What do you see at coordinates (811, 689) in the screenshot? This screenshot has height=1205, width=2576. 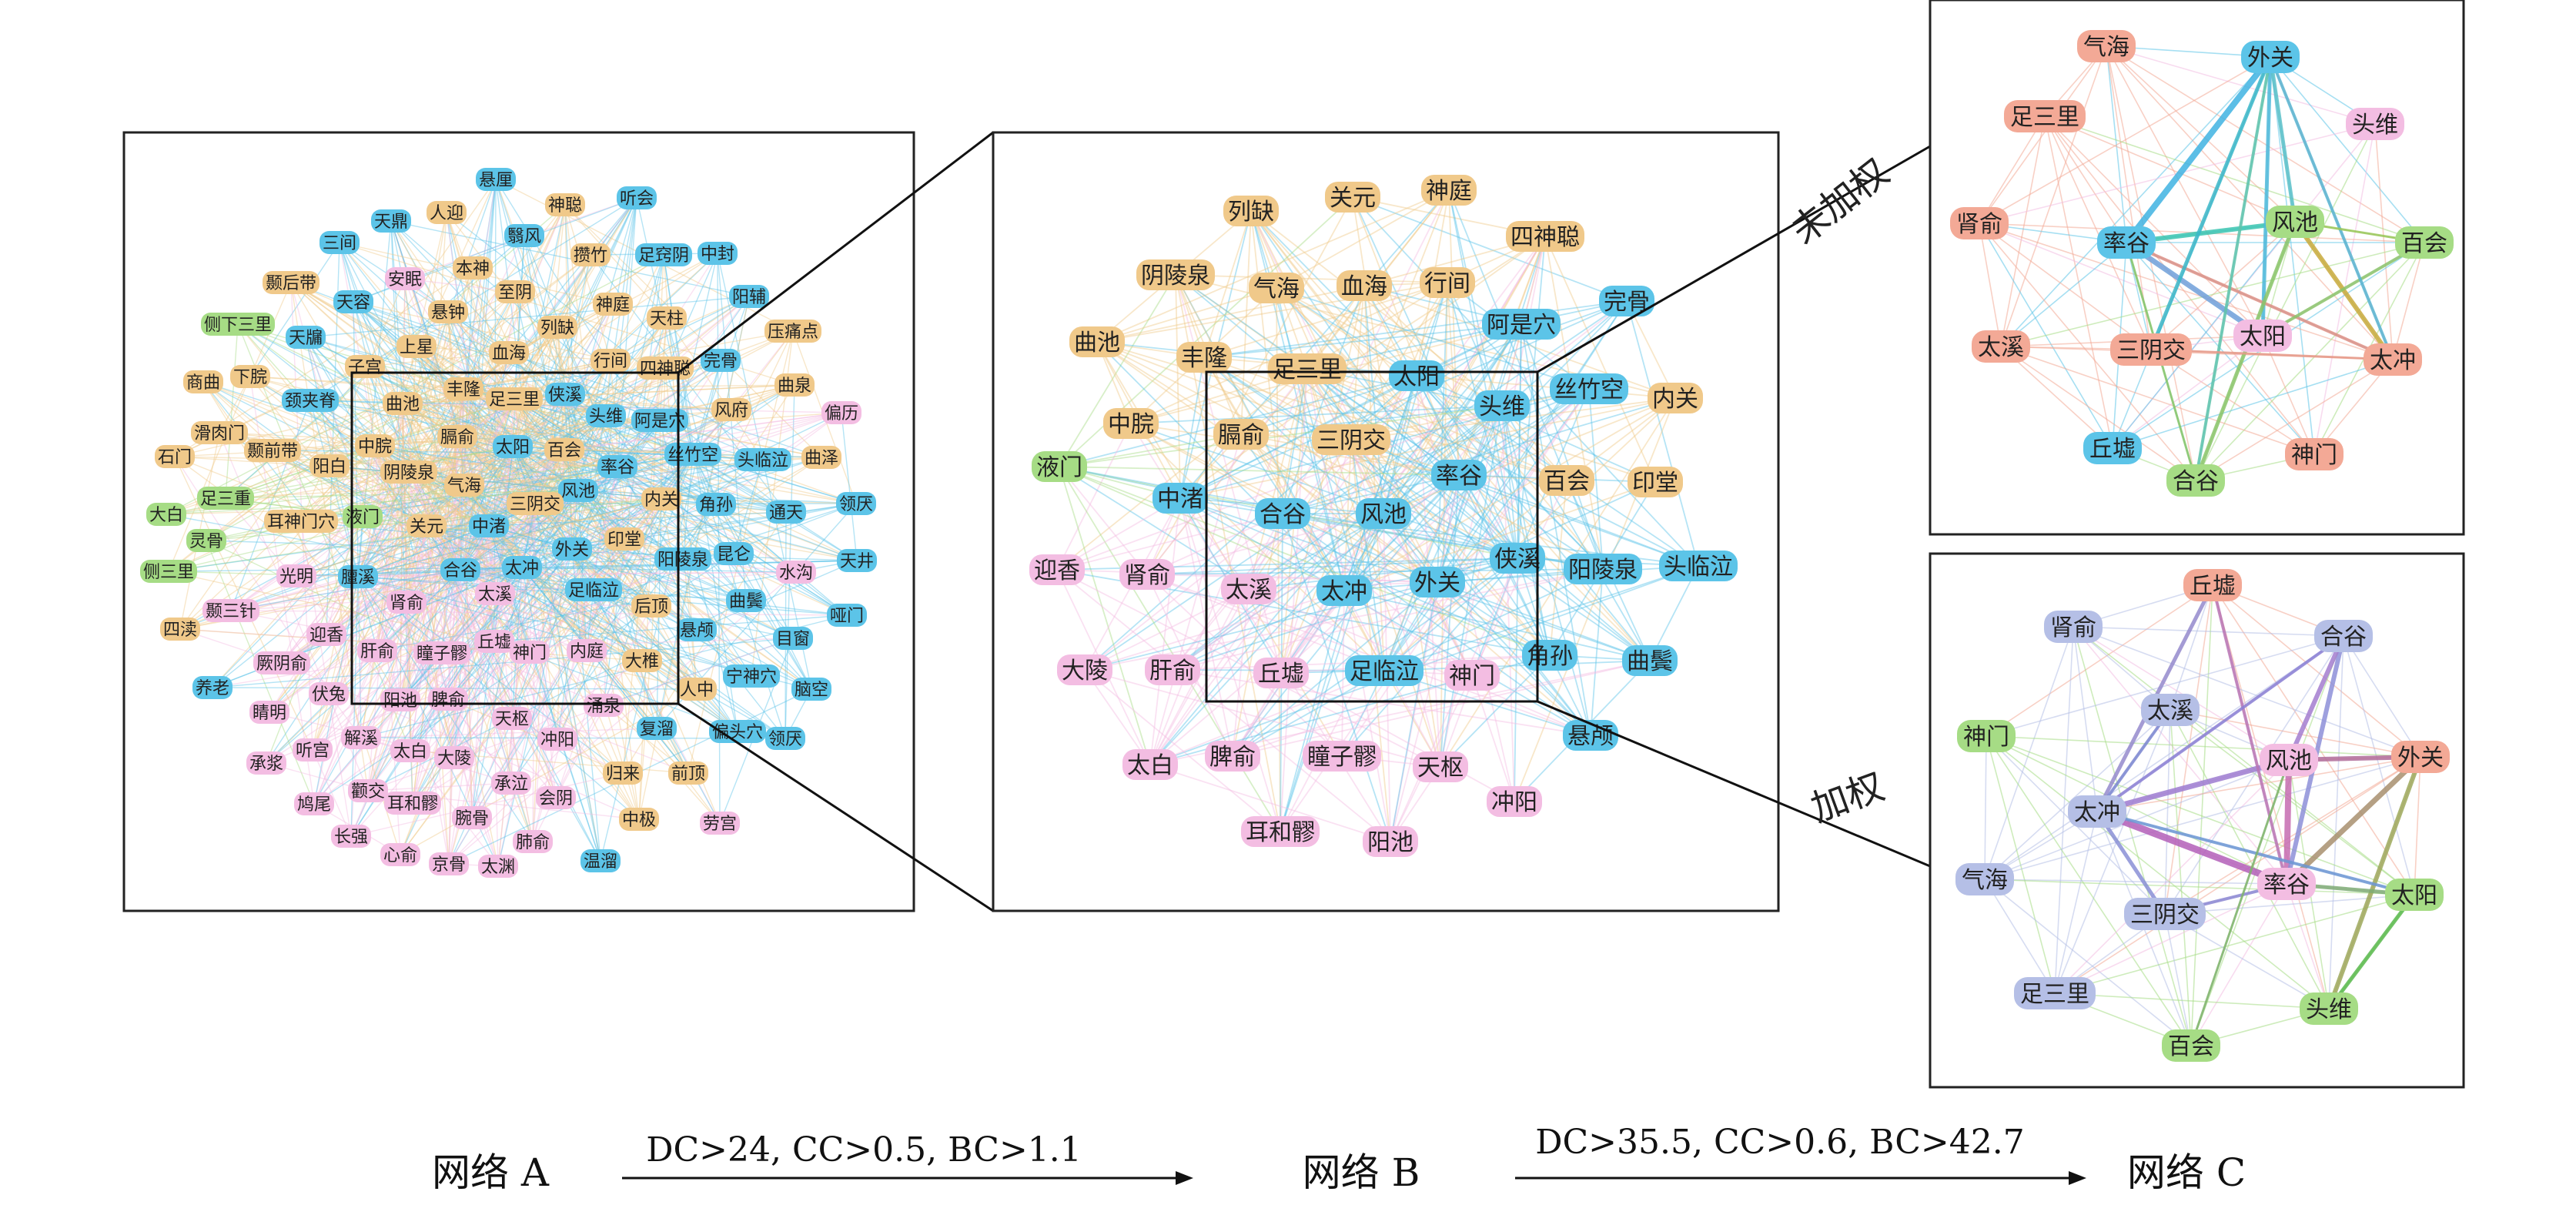 I see `network-node: 脑空` at bounding box center [811, 689].